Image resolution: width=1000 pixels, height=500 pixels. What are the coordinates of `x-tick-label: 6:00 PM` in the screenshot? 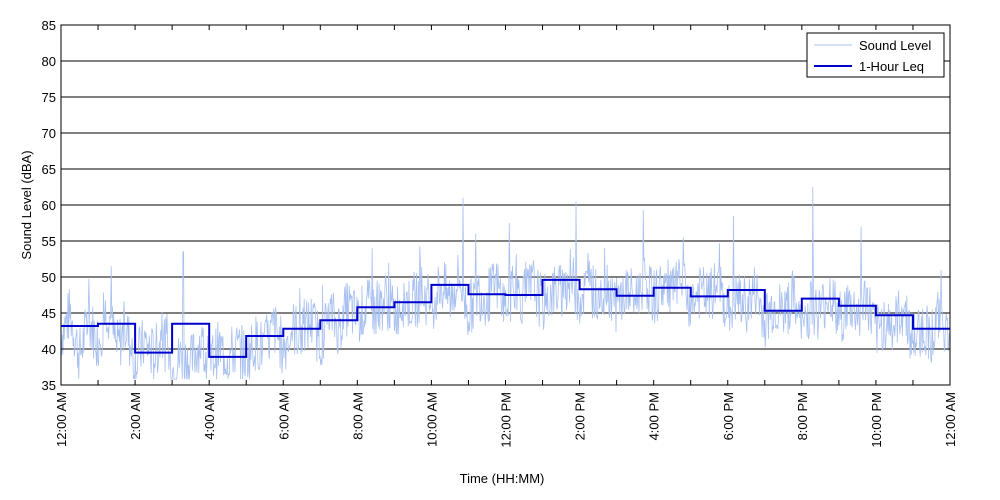 It's located at (728, 416).